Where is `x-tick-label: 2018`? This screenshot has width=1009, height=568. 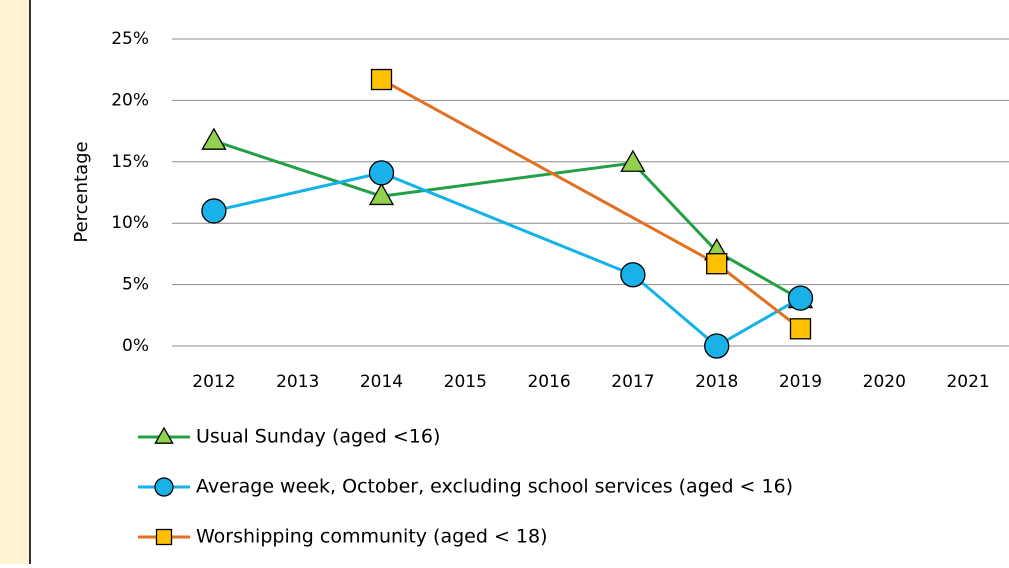 x-tick-label: 2018 is located at coordinates (716, 382).